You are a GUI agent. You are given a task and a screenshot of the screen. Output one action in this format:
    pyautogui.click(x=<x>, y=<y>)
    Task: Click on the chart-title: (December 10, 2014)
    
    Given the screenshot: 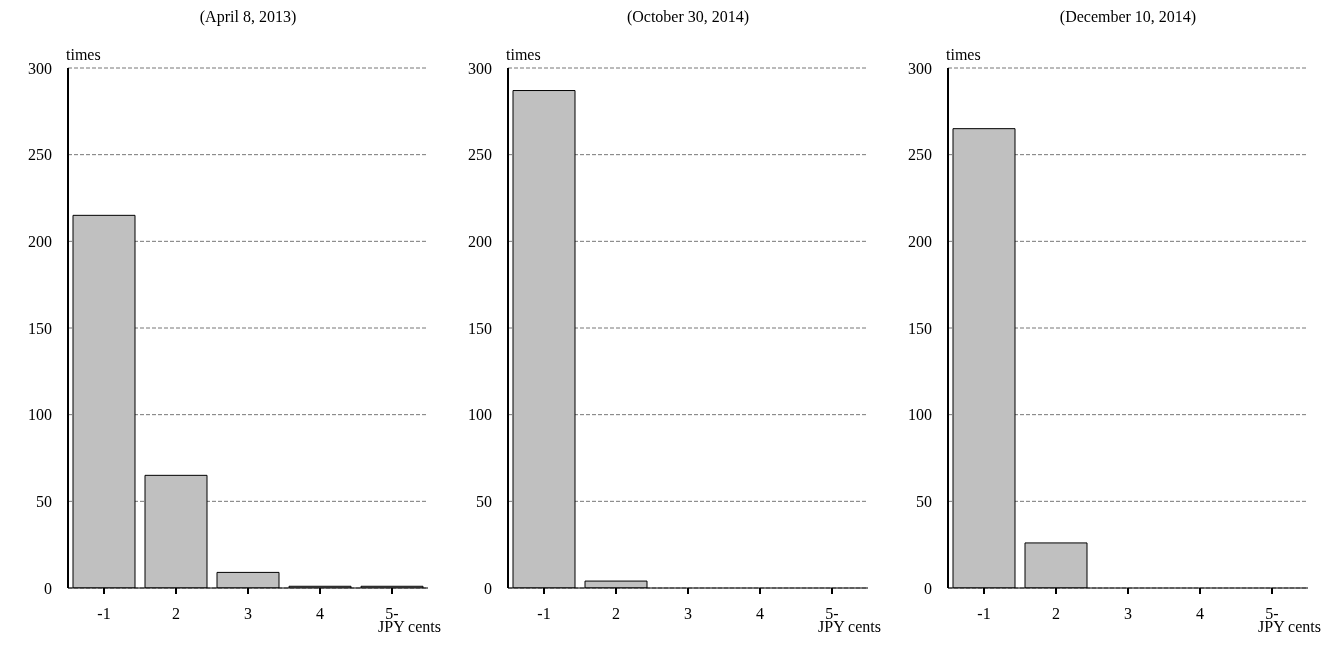 What is the action you would take?
    pyautogui.click(x=1128, y=17)
    